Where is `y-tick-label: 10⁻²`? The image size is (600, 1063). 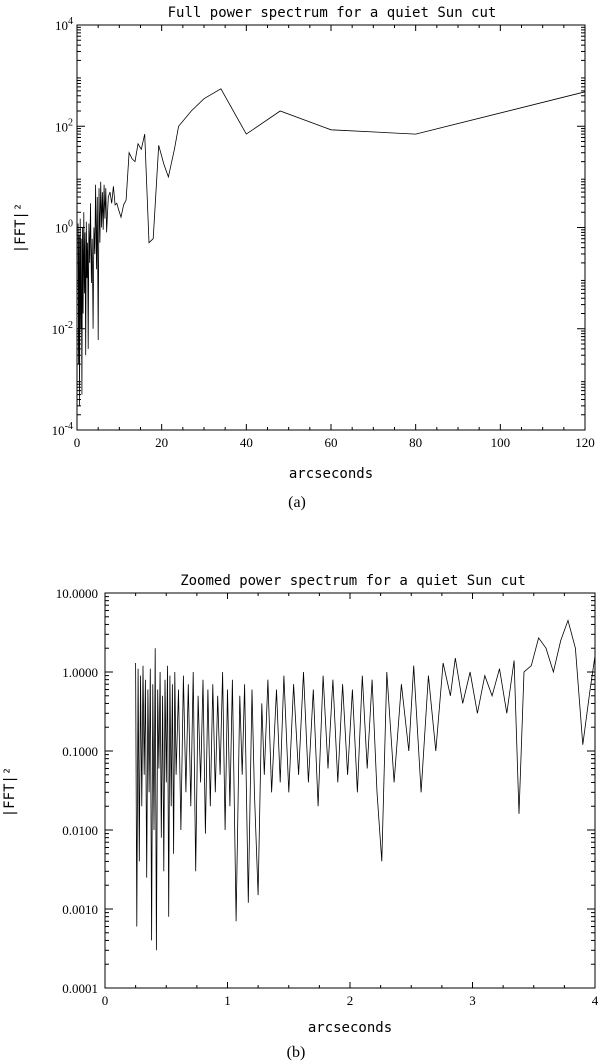
y-tick-label: 10⁻² is located at coordinates (62, 328).